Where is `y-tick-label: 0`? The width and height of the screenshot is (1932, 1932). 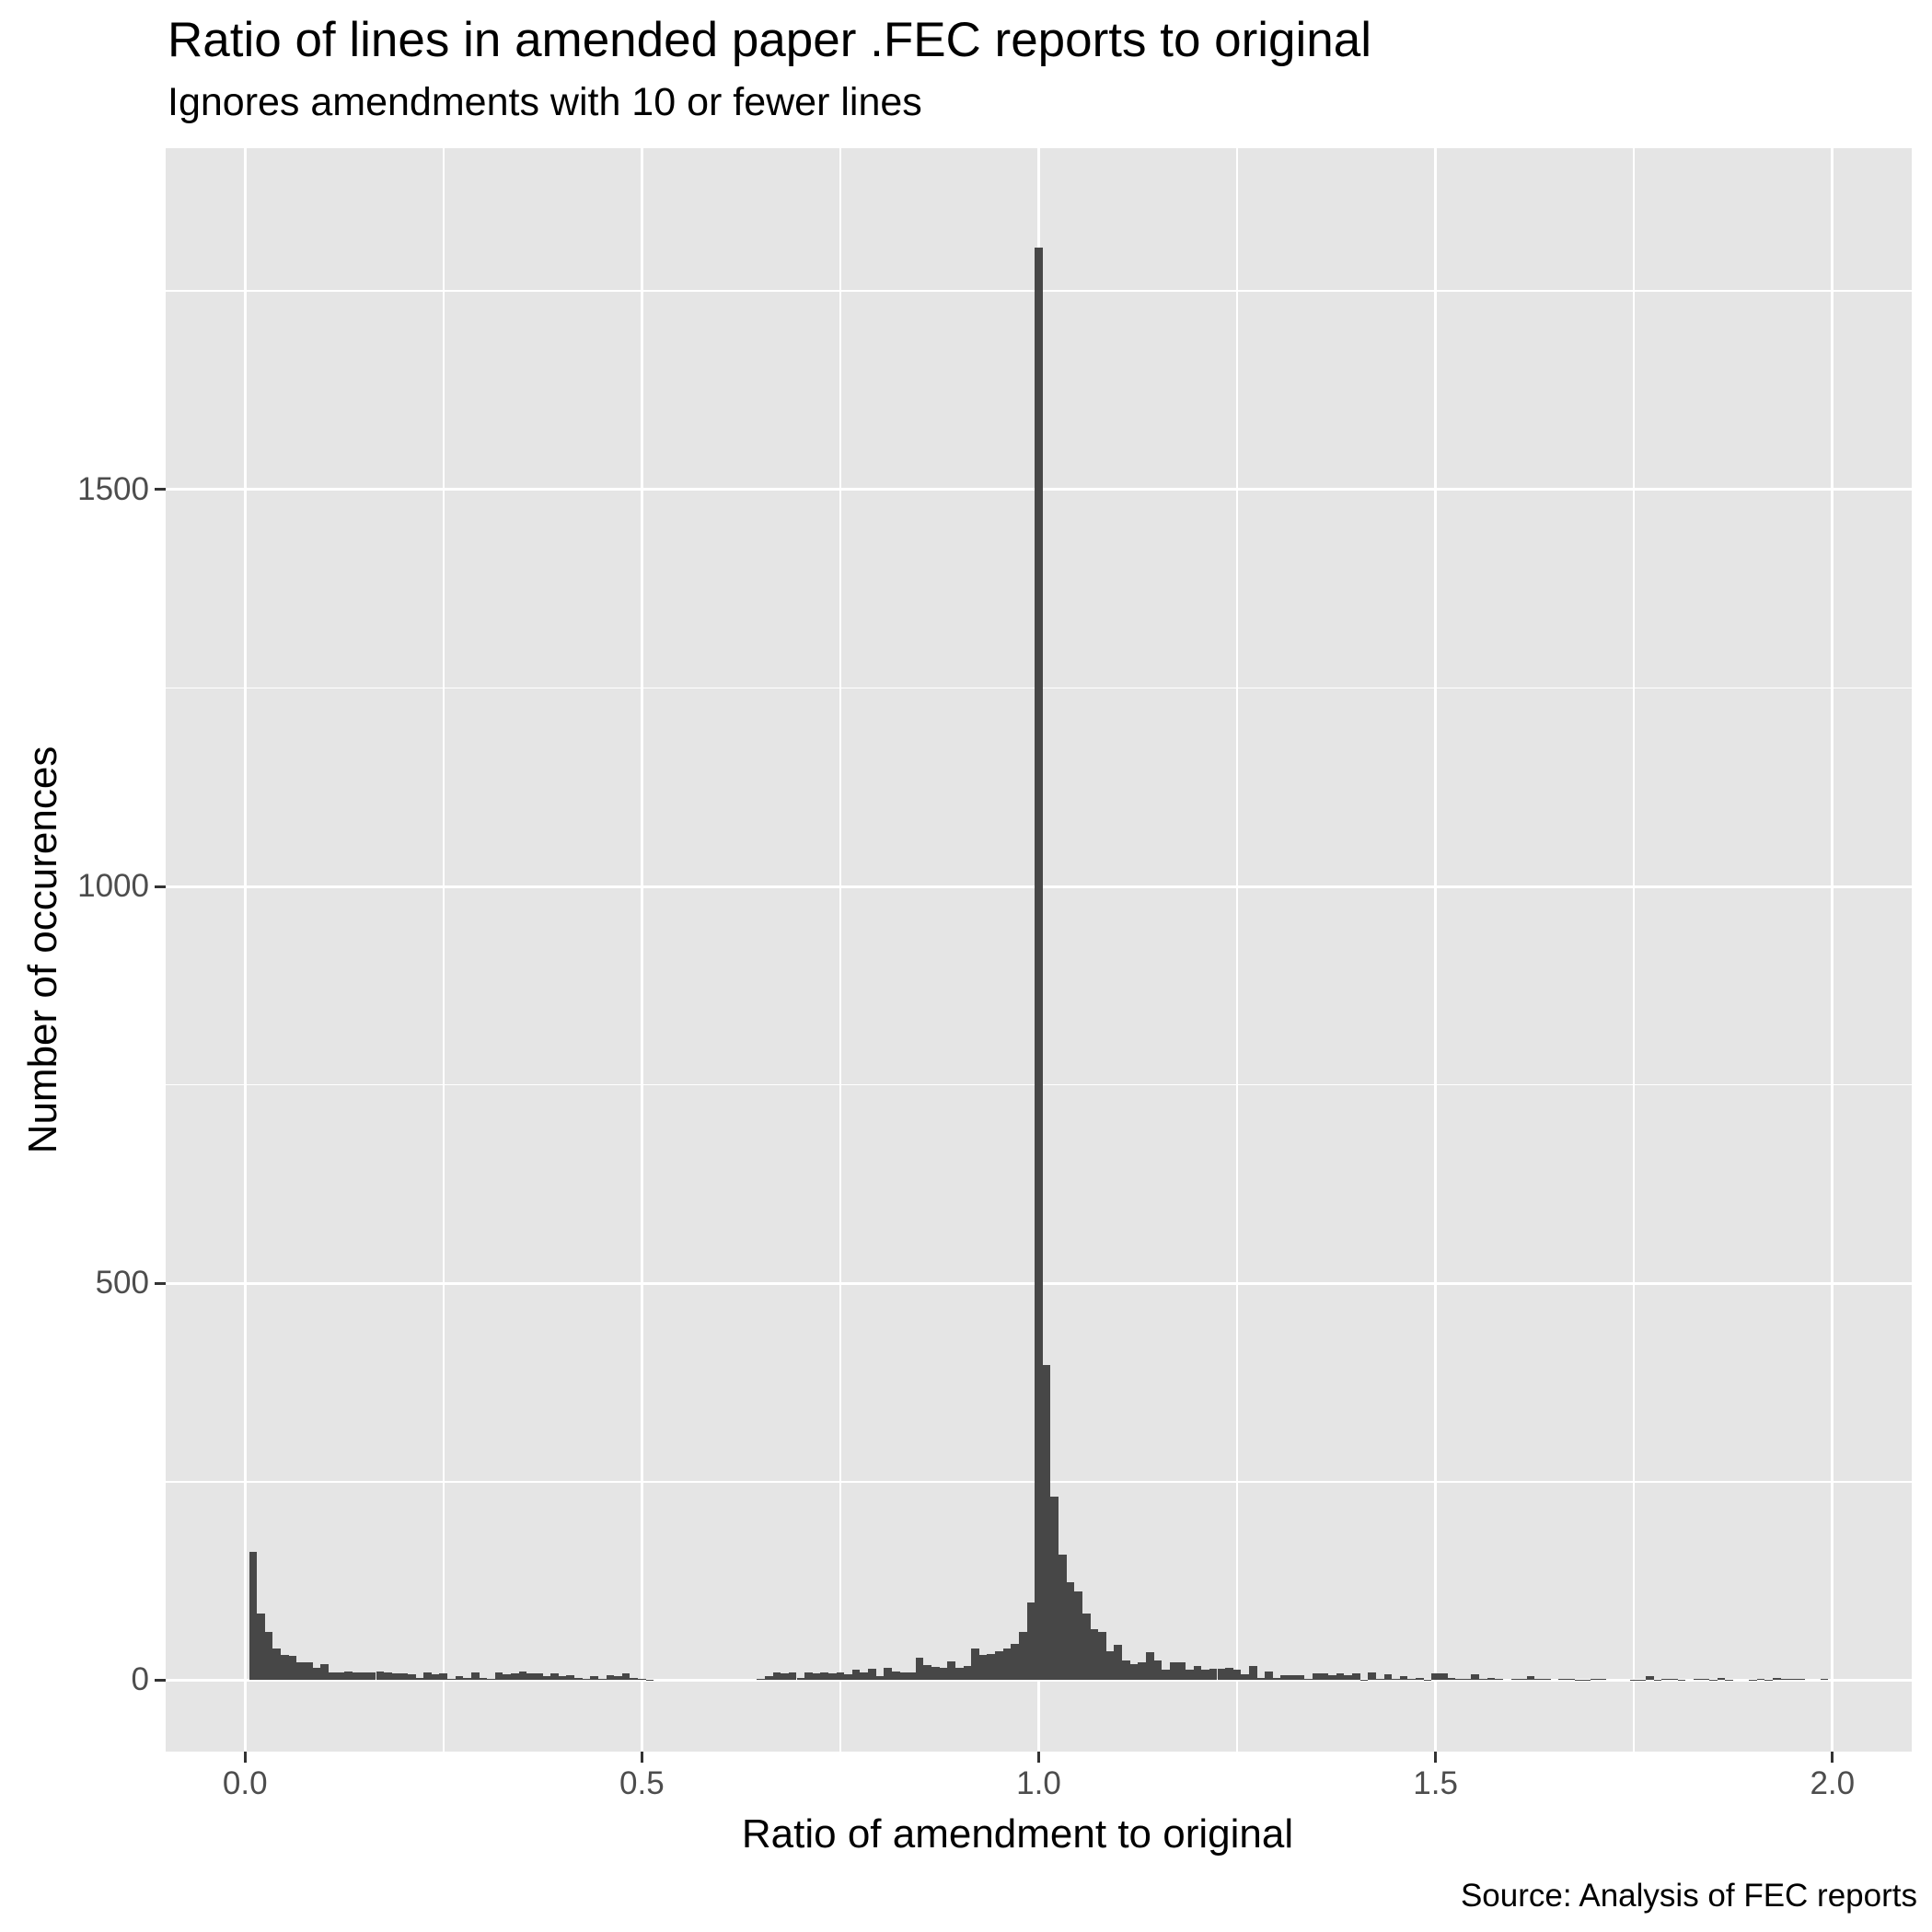
y-tick-label: 0 is located at coordinates (140, 1680).